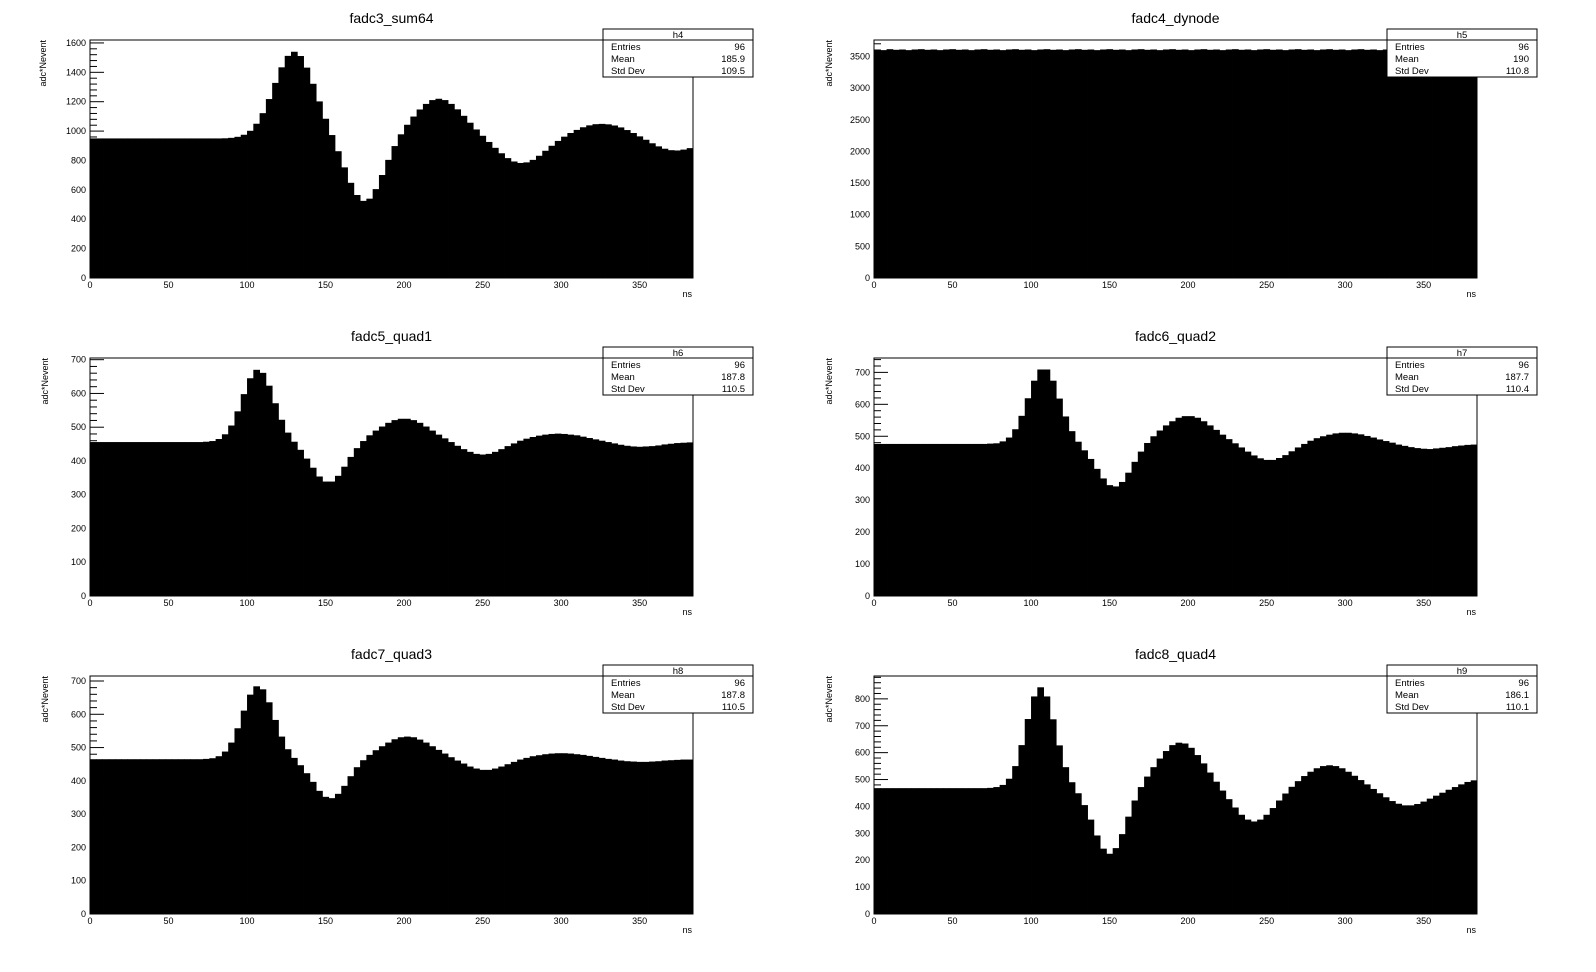 The height and width of the screenshot is (972, 1596). I want to click on stats-box: h4 Entries 96 Mean 185.9 Std Dev 109.5, so click(678, 53).